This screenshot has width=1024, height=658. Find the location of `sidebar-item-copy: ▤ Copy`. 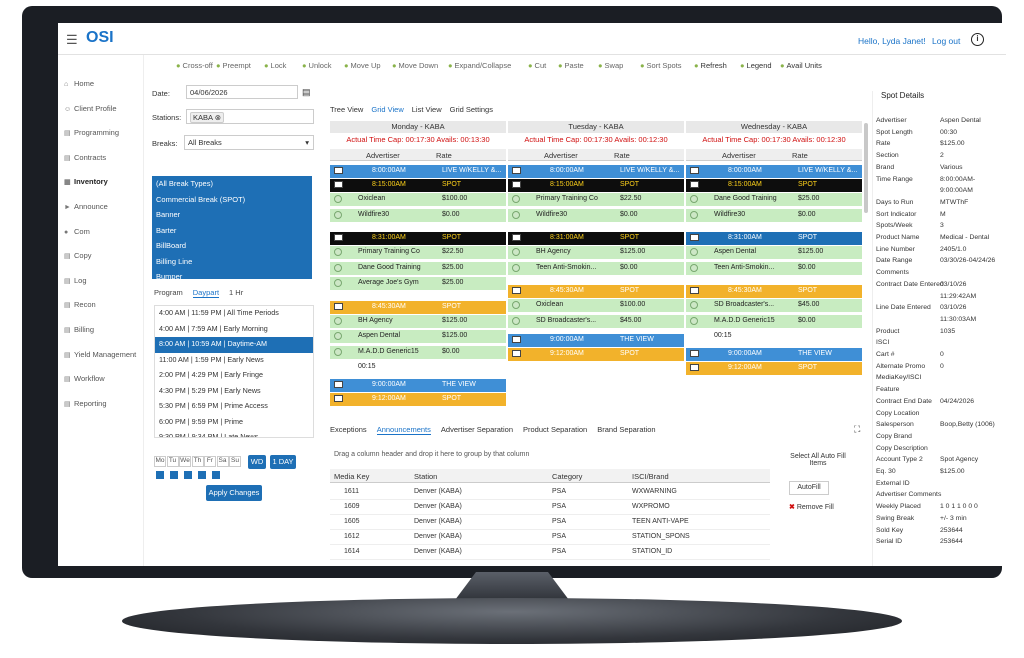

sidebar-item-copy: ▤ Copy is located at coordinates (78, 257).